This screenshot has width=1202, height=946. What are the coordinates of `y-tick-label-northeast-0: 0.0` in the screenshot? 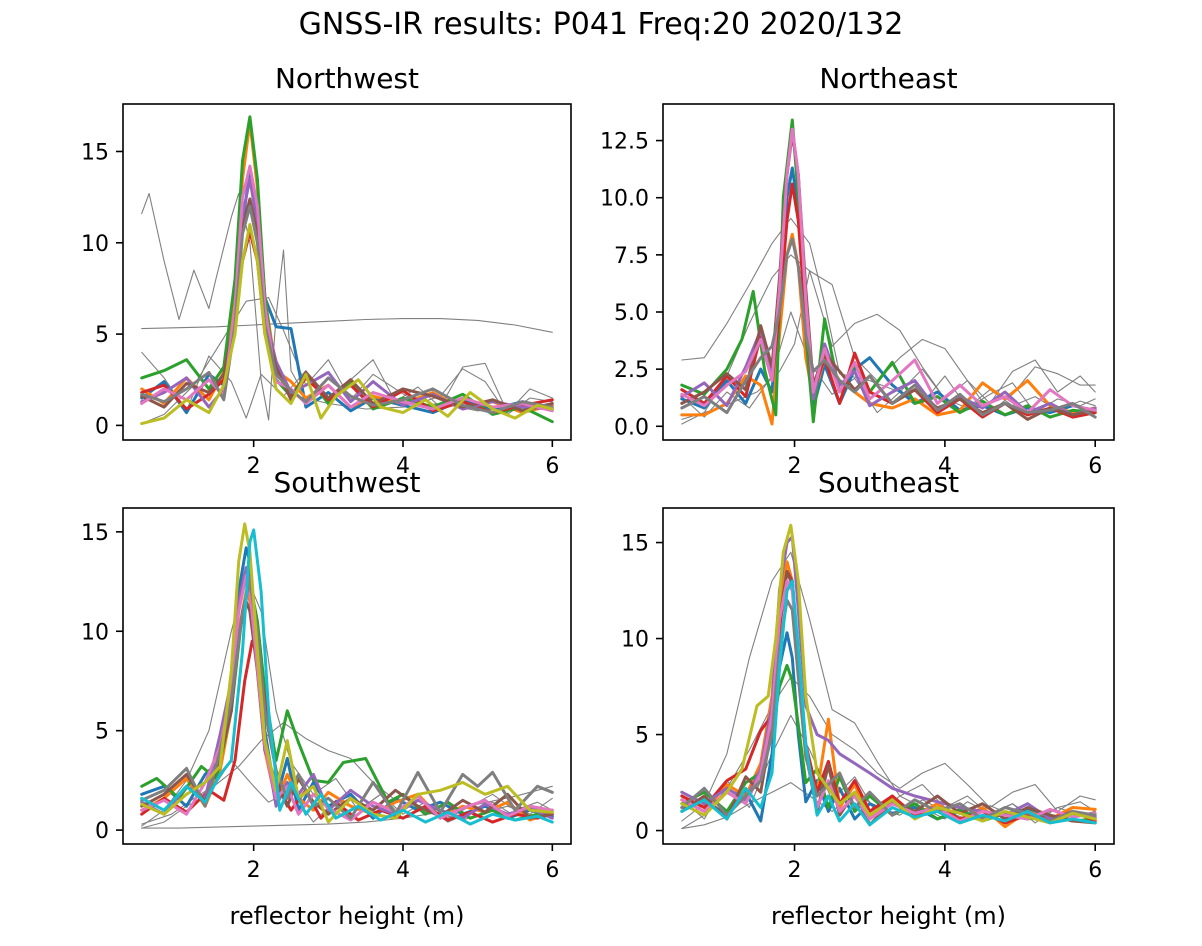 It's located at (631, 427).